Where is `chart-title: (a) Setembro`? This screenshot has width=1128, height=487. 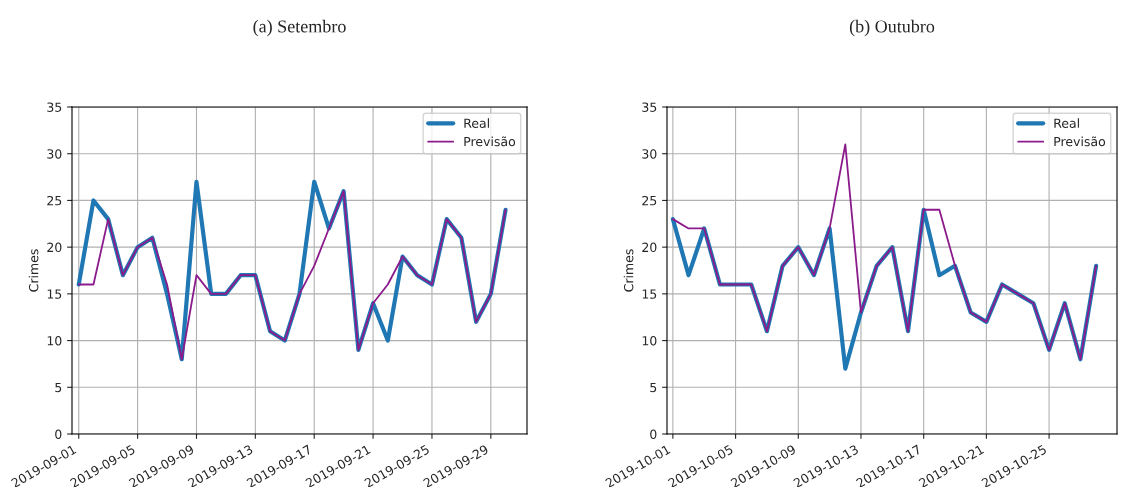 chart-title: (a) Setembro is located at coordinates (299, 28).